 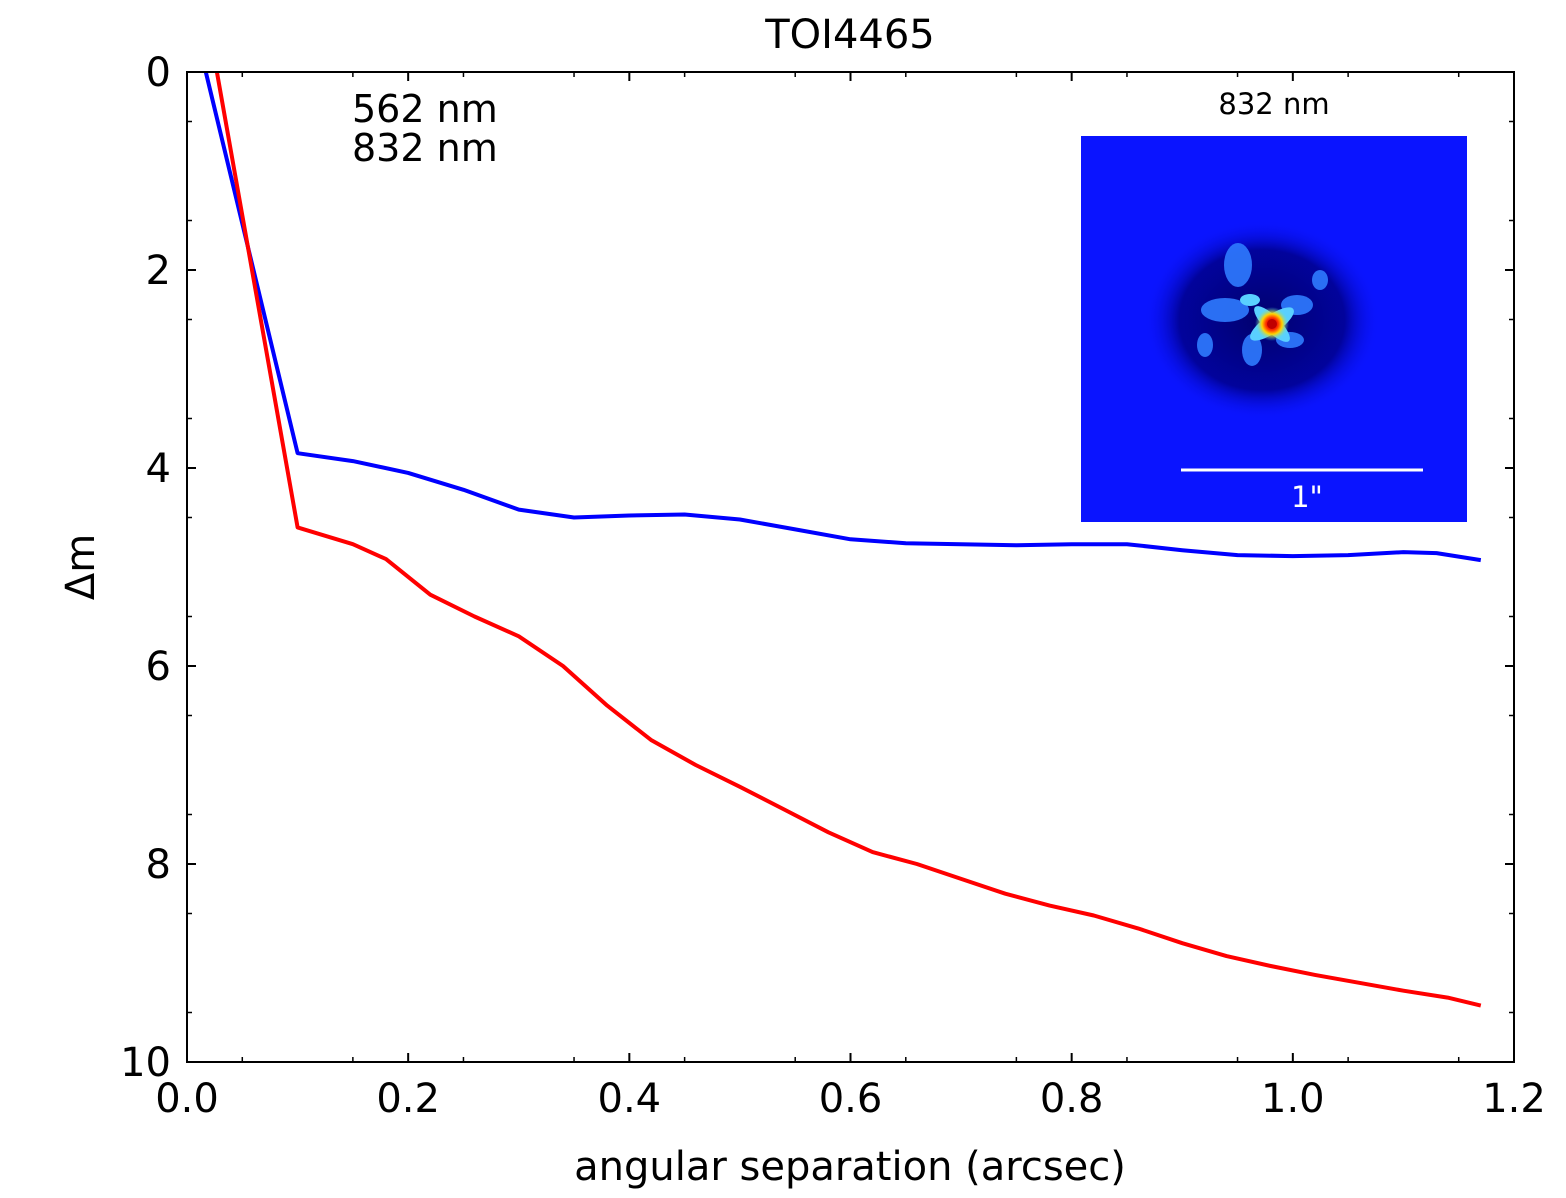 I want to click on x-tick-label: 0.8, so click(x=1072, y=1099).